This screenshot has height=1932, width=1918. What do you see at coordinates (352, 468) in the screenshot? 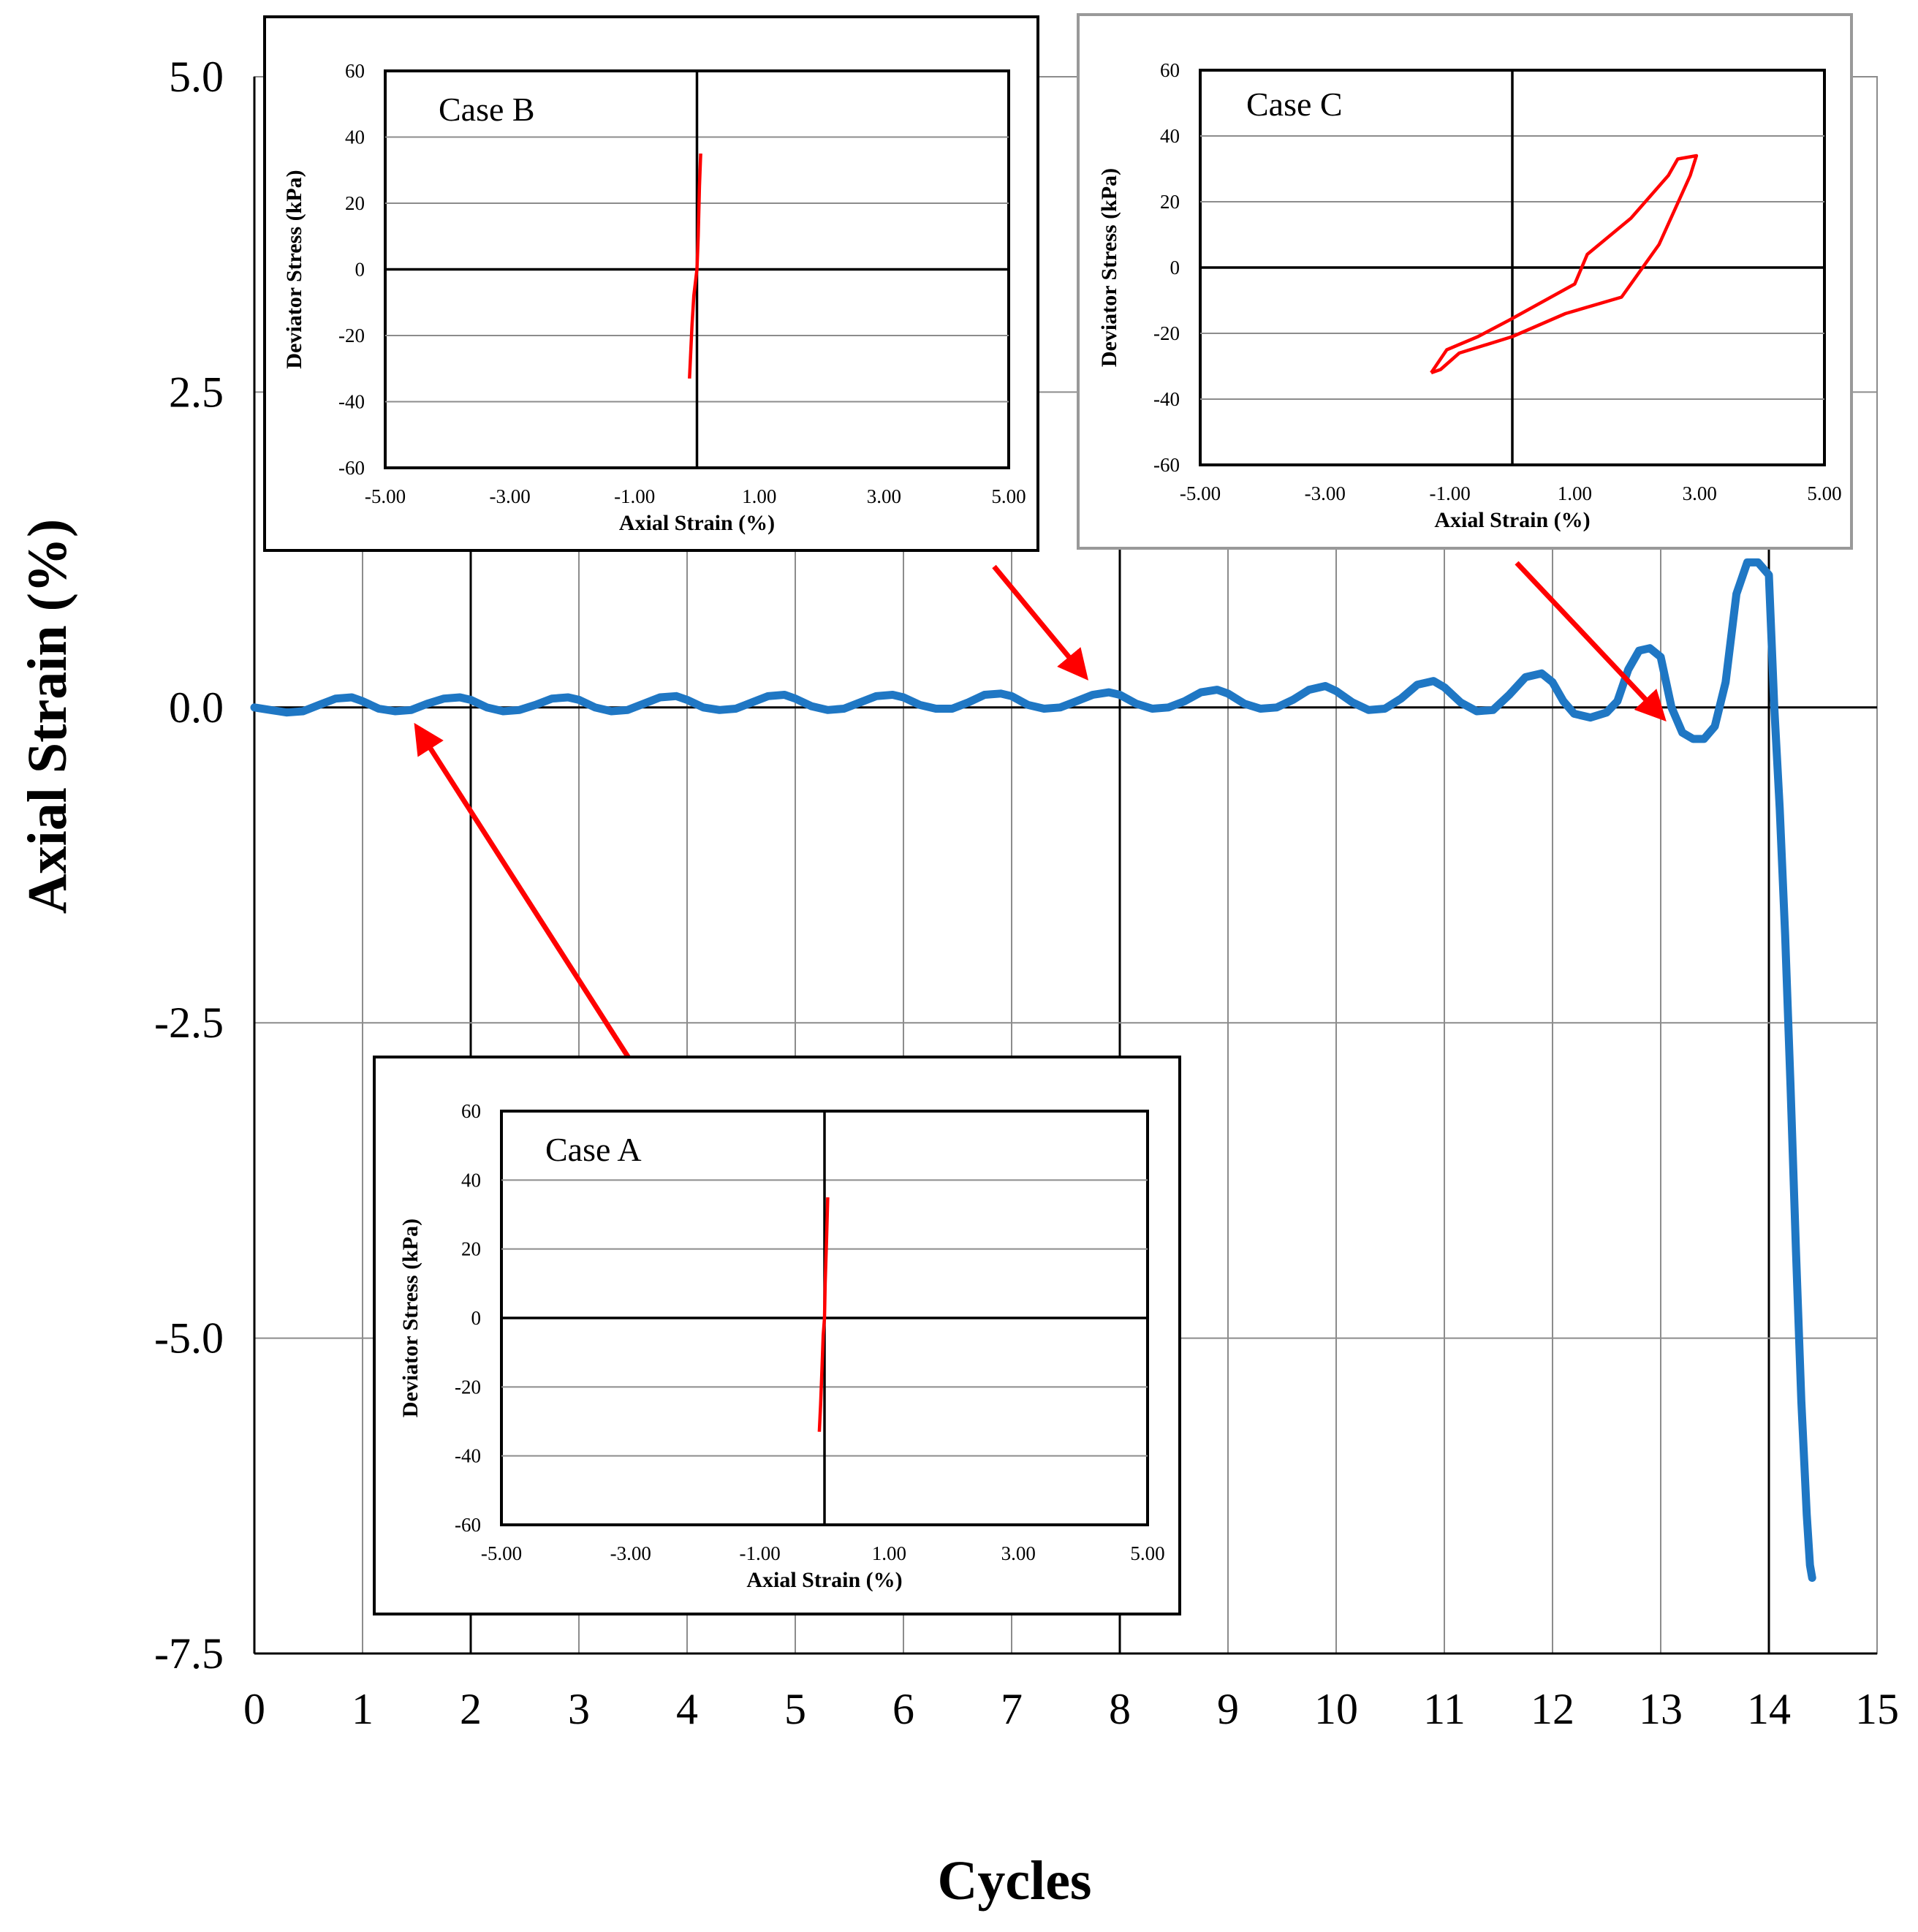
I see `case-b-y-tick-label: -60` at bounding box center [352, 468].